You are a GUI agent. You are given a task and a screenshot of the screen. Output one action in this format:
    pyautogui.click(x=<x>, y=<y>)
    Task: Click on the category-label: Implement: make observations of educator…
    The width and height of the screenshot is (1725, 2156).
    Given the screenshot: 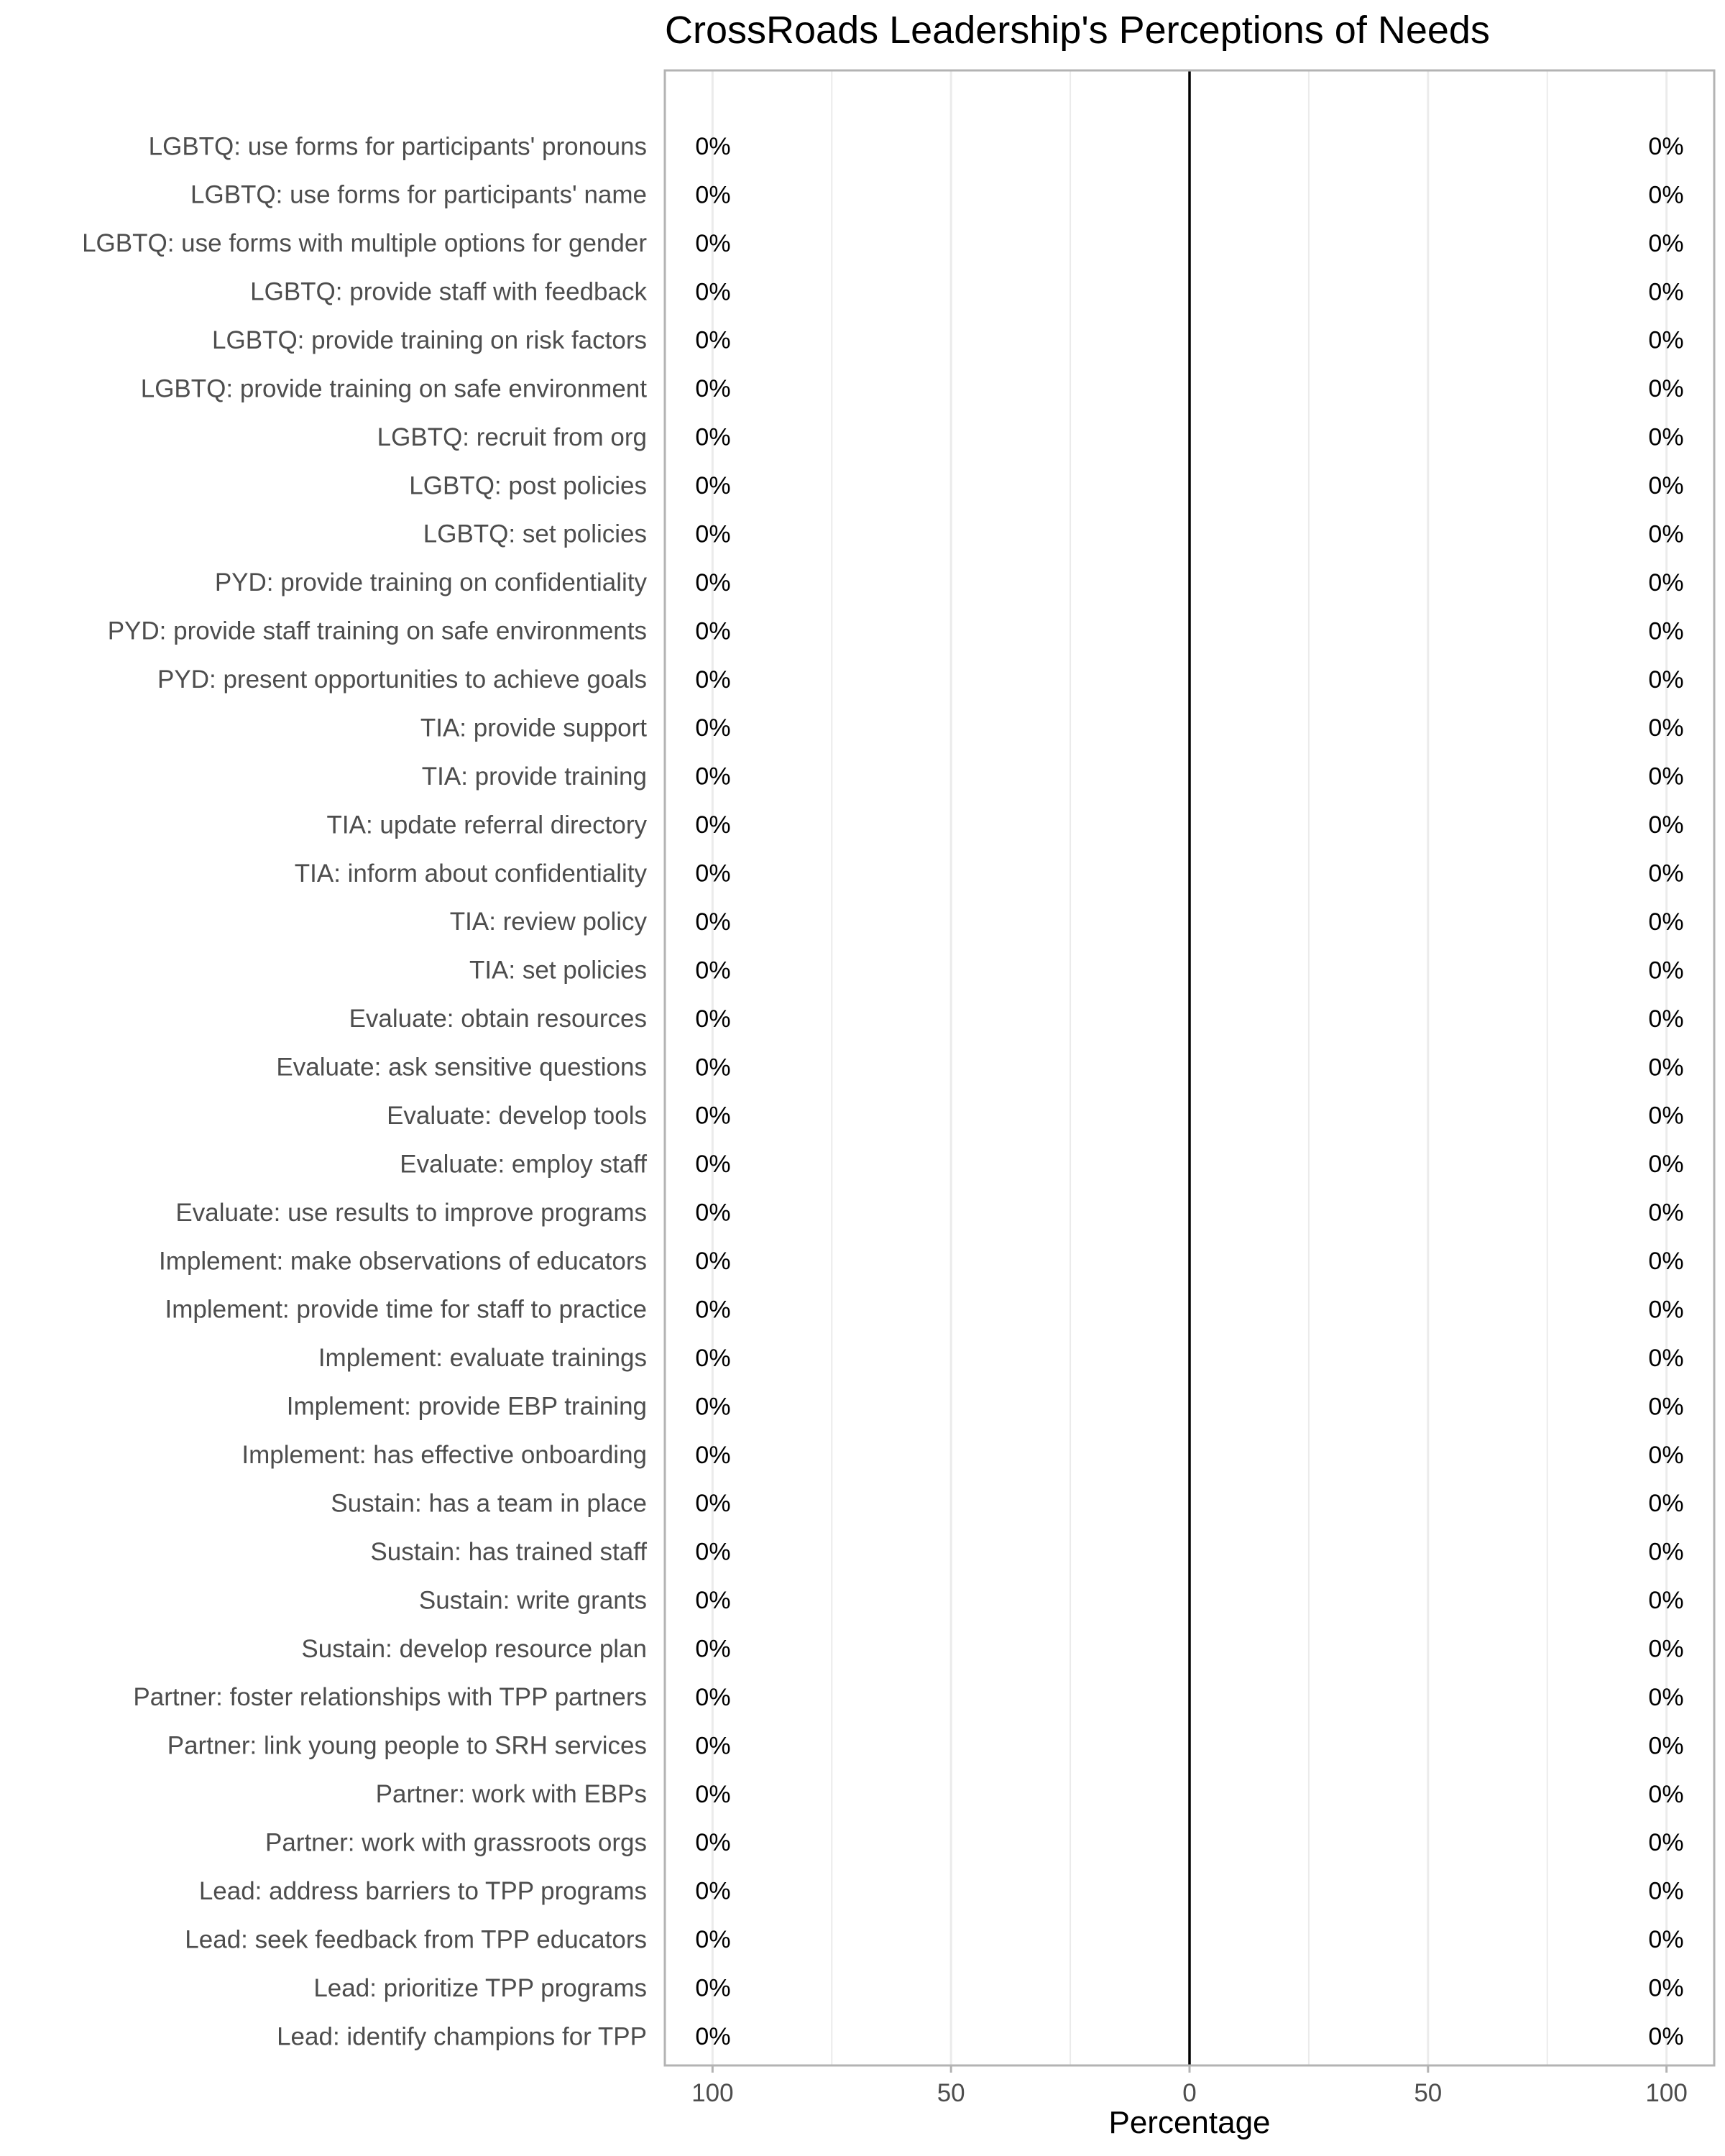 What is the action you would take?
    pyautogui.click(x=403, y=1261)
    